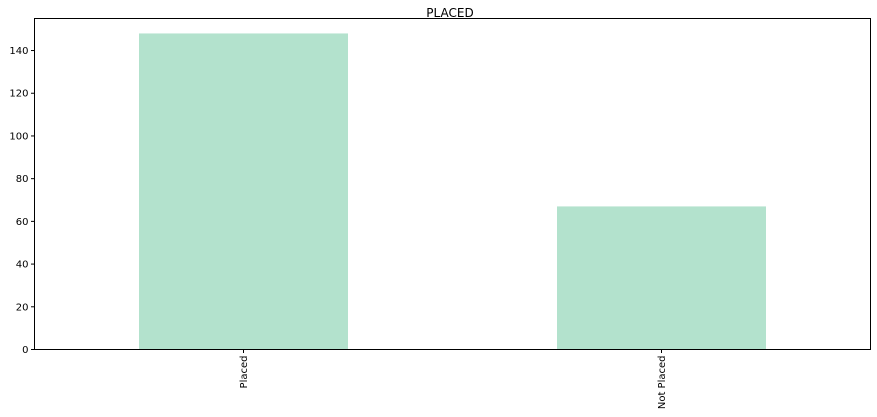  What do you see at coordinates (18, 51) in the screenshot?
I see `y-tick-label: 140` at bounding box center [18, 51].